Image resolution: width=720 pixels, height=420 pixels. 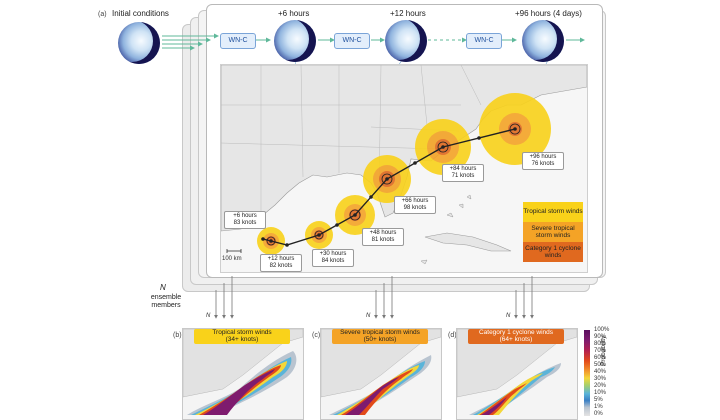 What do you see at coordinates (380, 340) in the screenshot?
I see `prob-header-sts-sub: (50+ knots)` at bounding box center [380, 340].